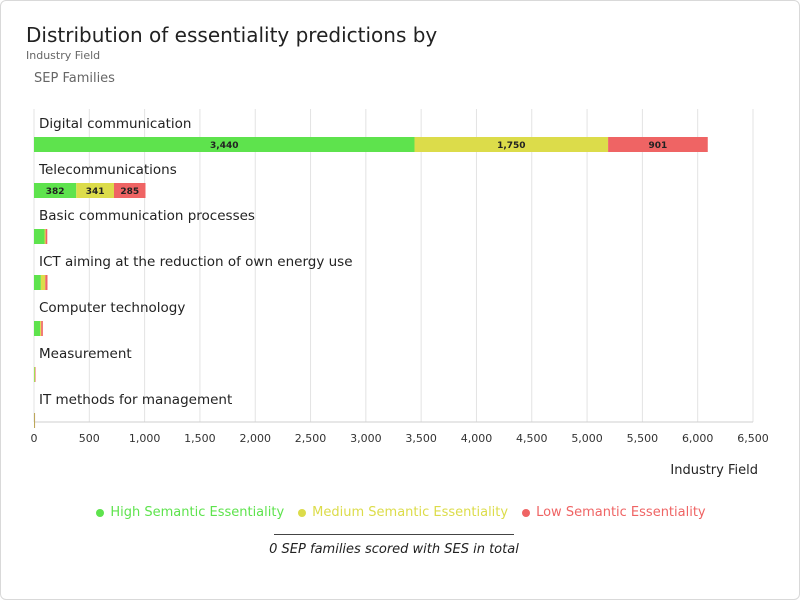  I want to click on y-axis-label: SEP Families, so click(74, 78).